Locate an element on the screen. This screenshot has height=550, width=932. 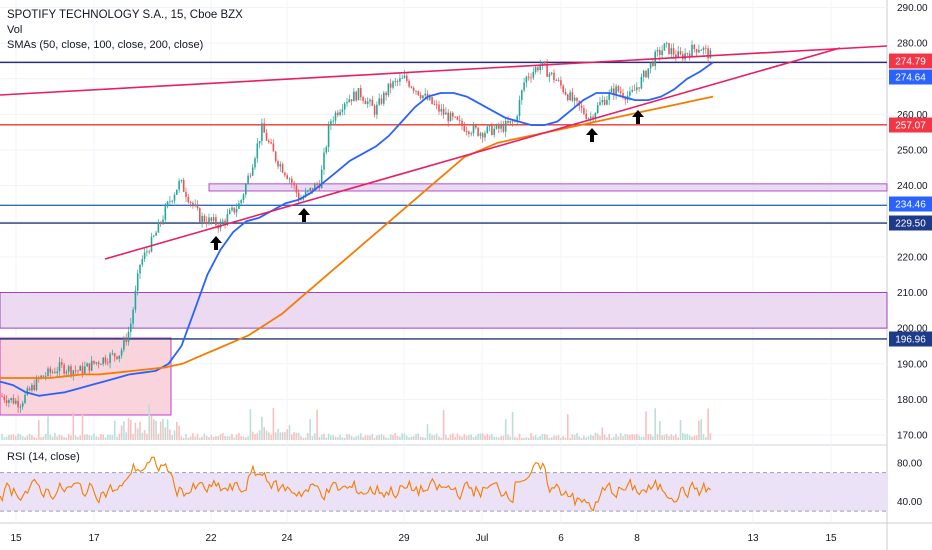
price-tick-label: 250.00 is located at coordinates (912, 151).